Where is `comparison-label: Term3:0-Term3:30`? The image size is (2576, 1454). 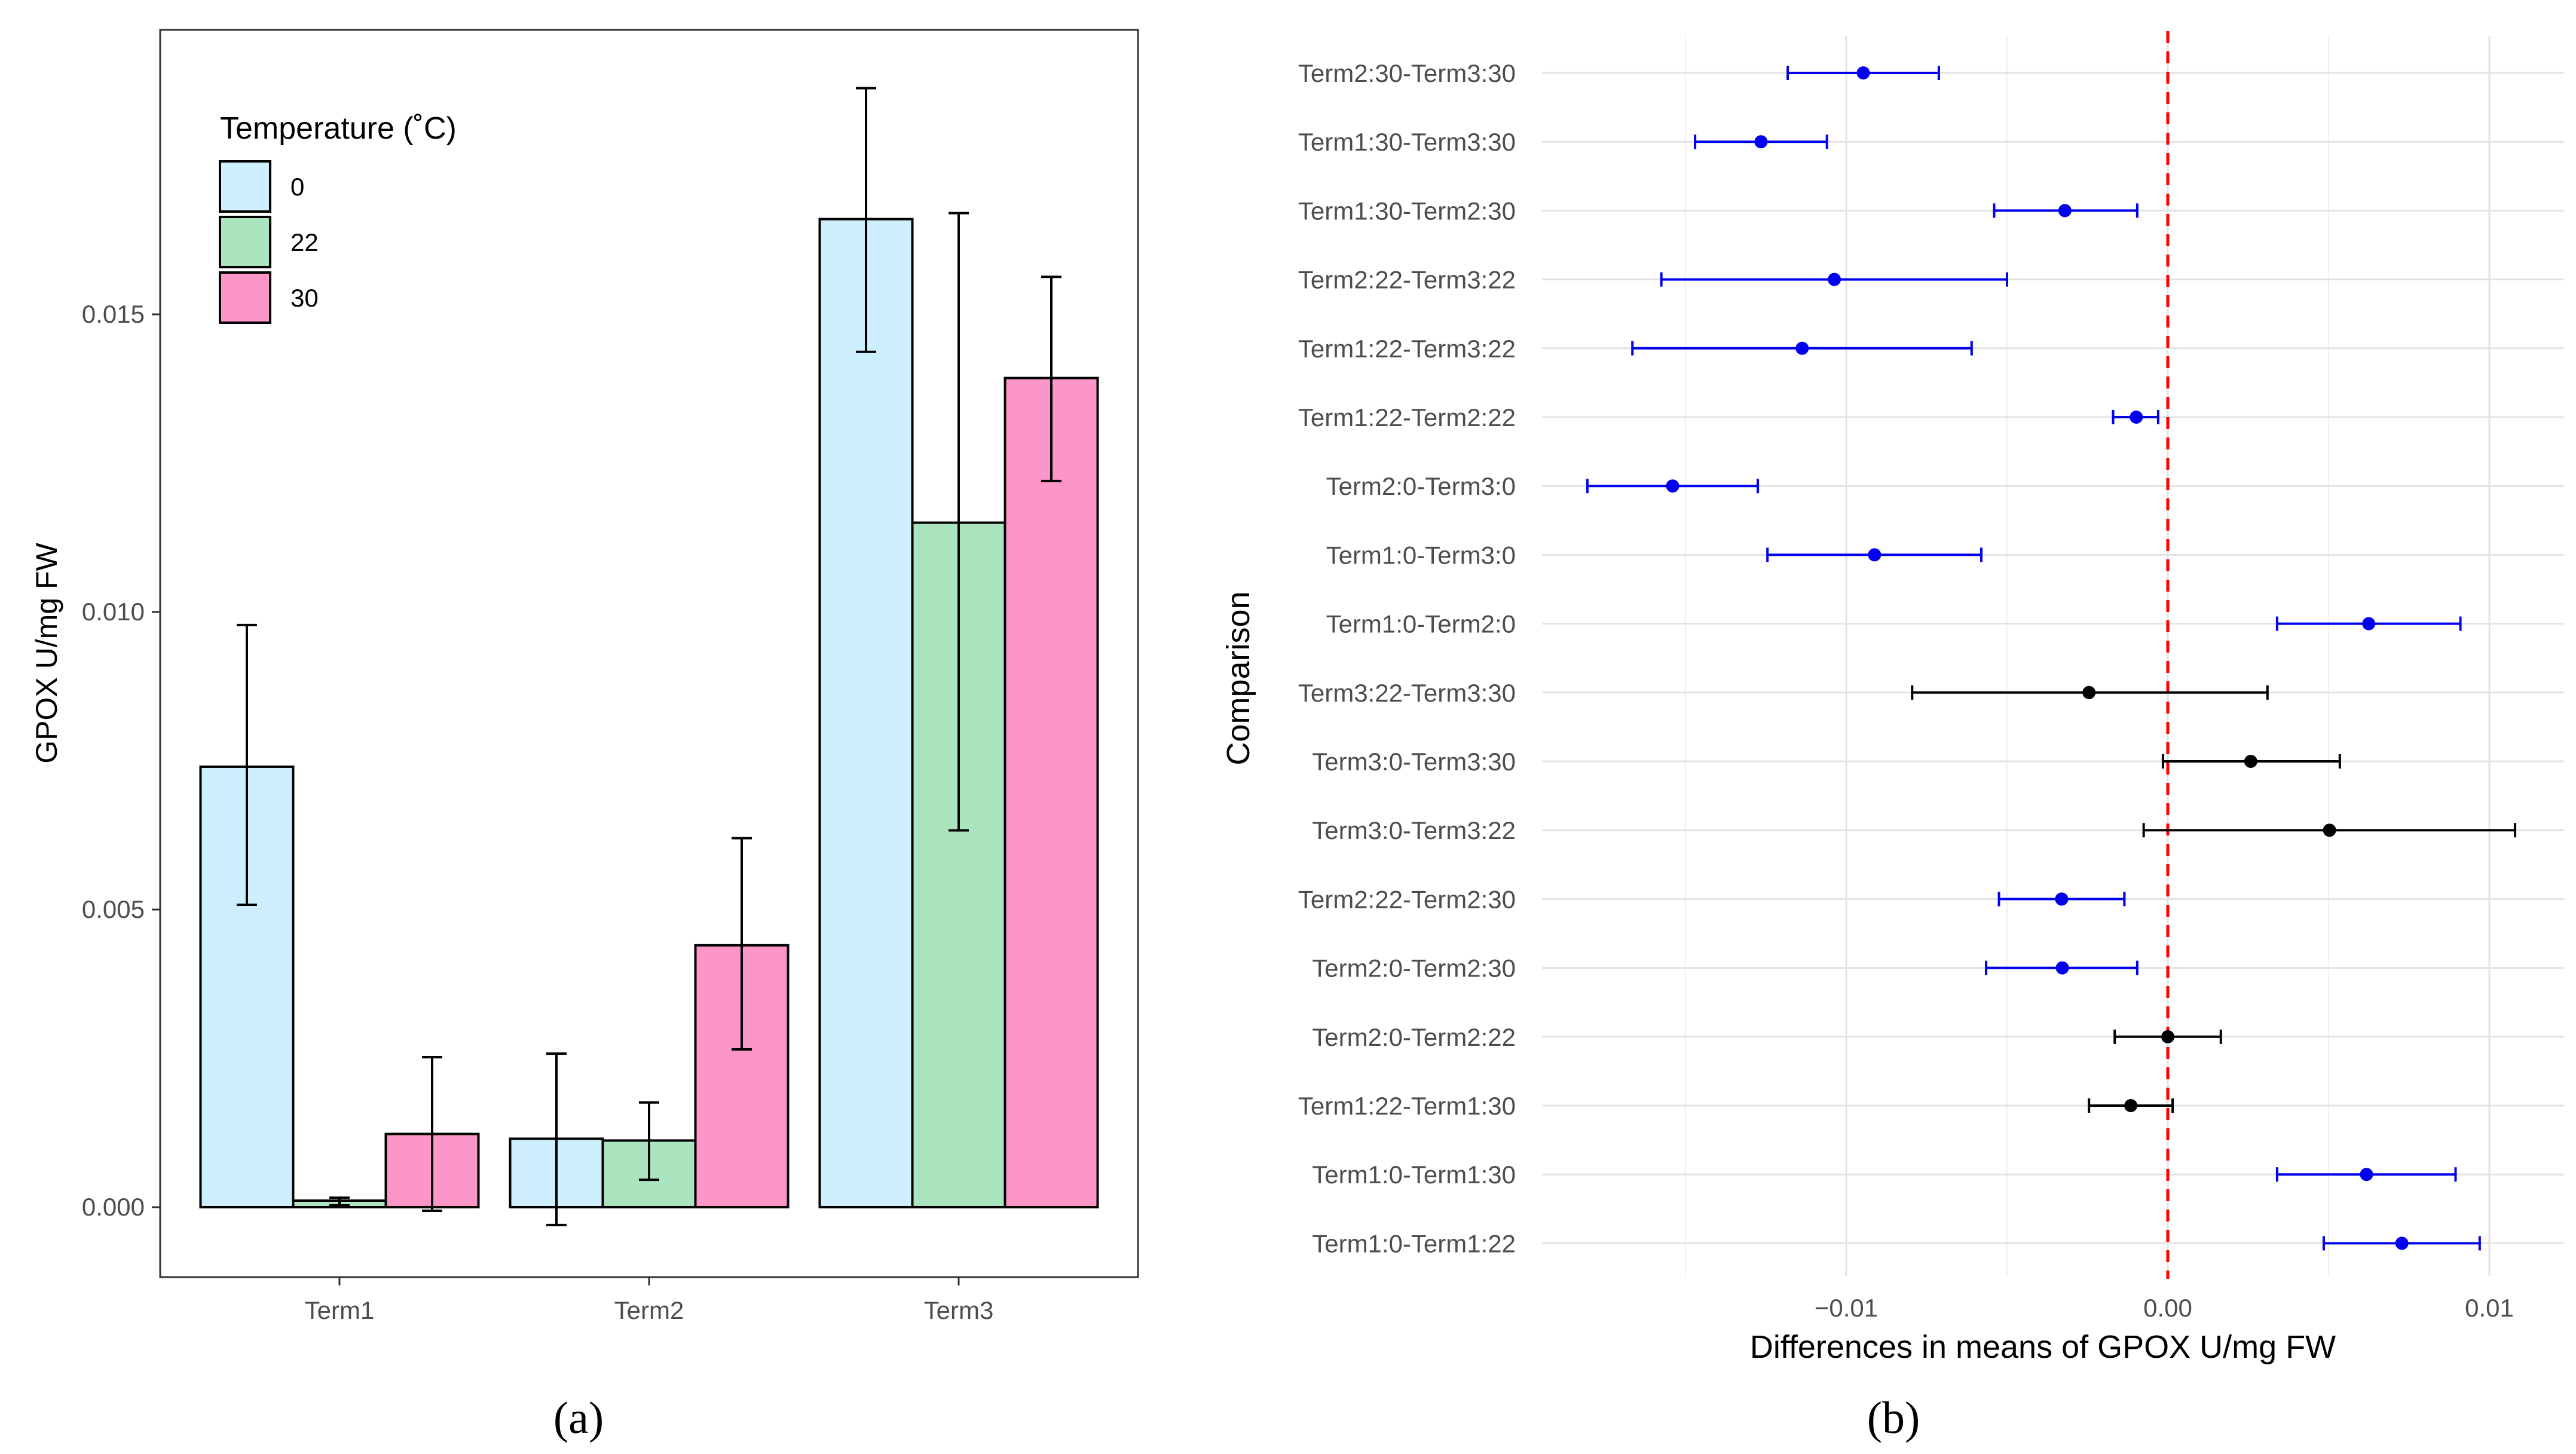 comparison-label: Term3:0-Term3:30 is located at coordinates (1414, 762).